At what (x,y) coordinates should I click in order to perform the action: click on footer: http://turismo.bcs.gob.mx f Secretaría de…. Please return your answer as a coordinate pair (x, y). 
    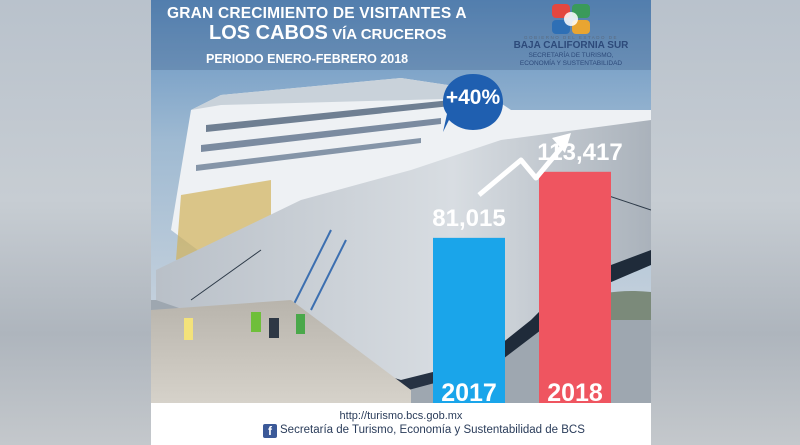
    Looking at the image, I should click on (401, 424).